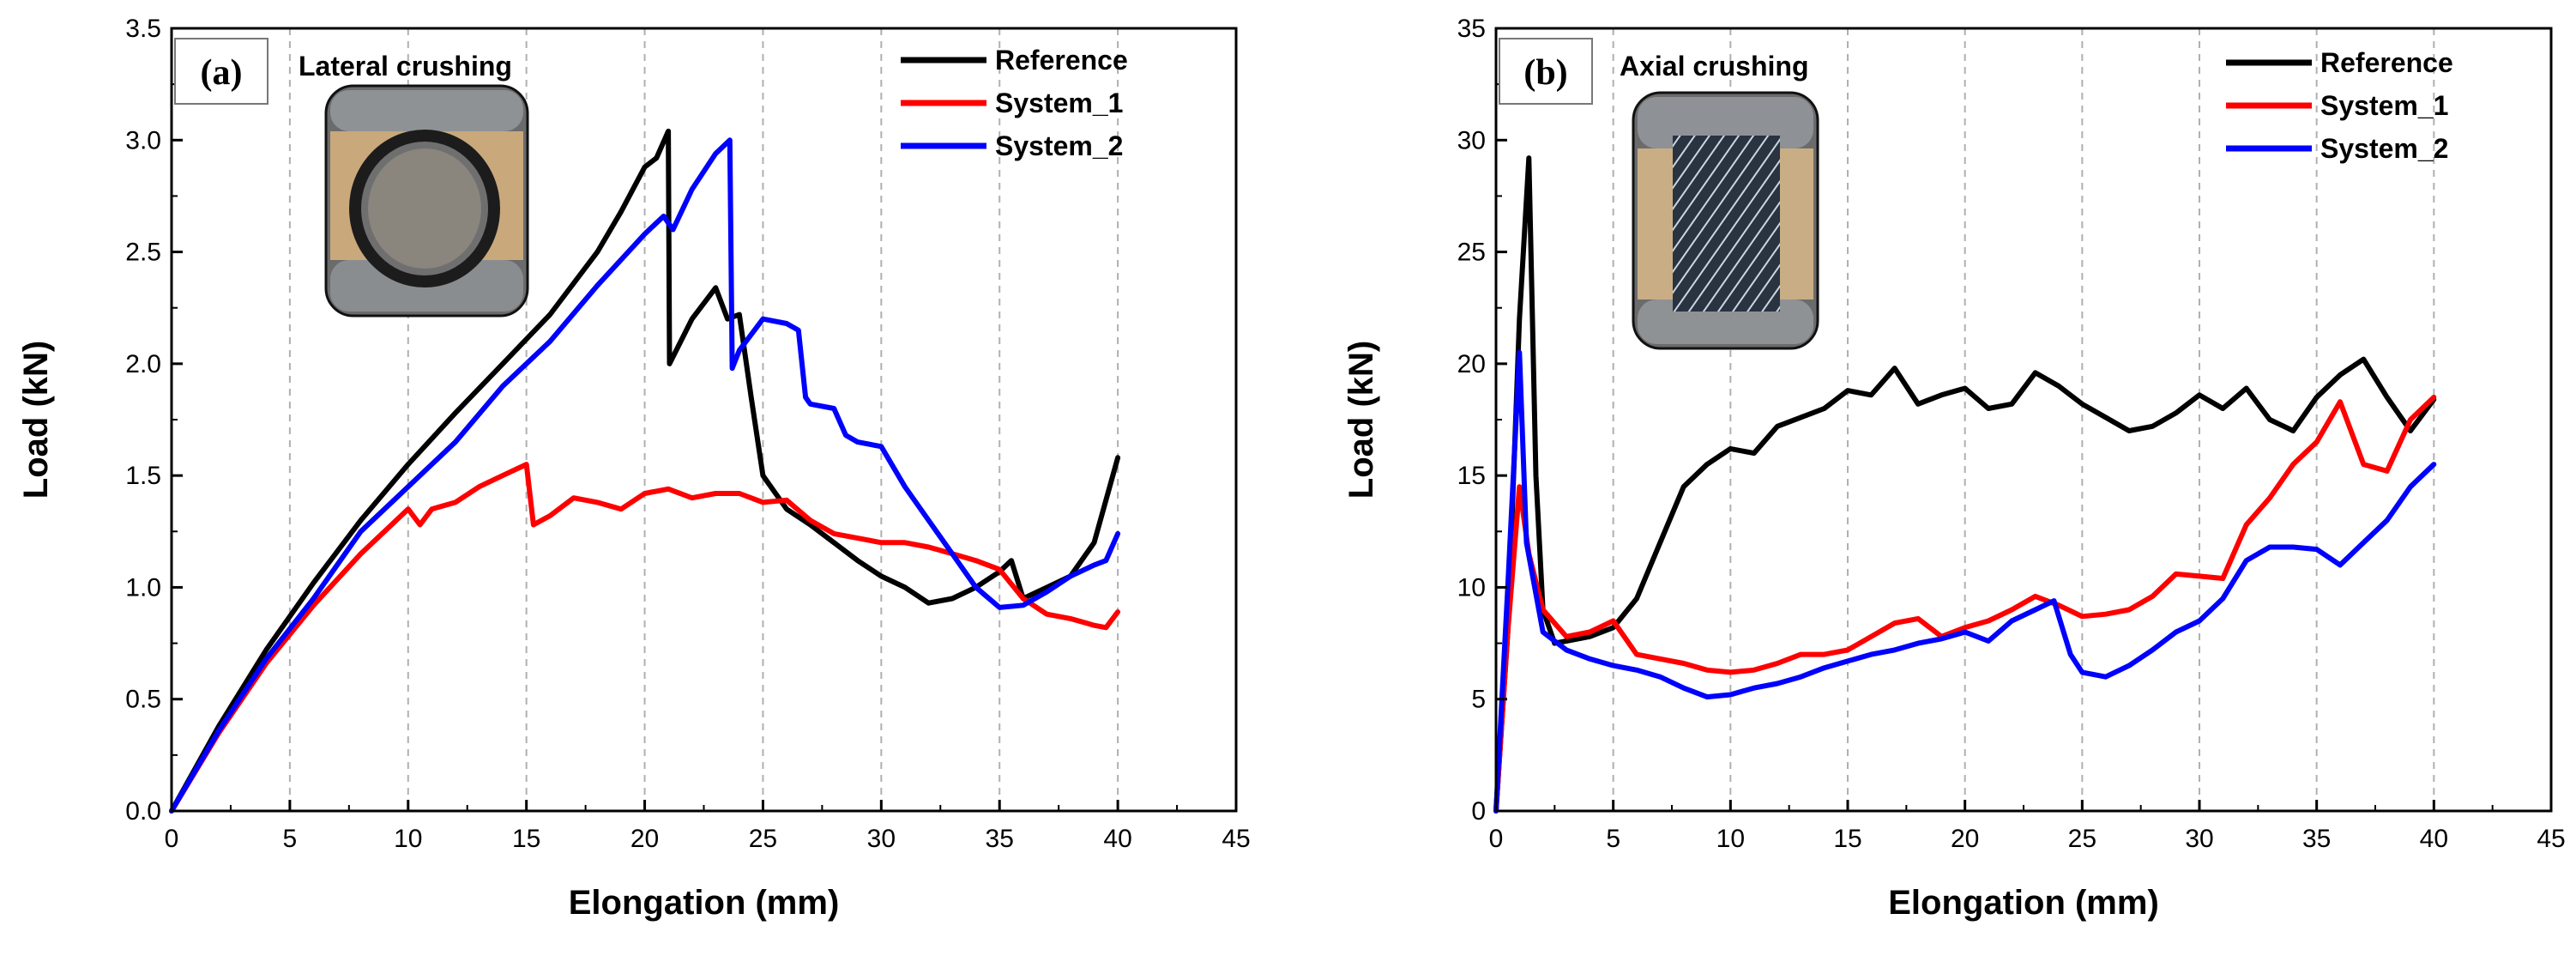 The width and height of the screenshot is (2576, 962). Describe the element at coordinates (172, 839) in the screenshot. I see `panel-a-x-tick-label: 0` at that location.